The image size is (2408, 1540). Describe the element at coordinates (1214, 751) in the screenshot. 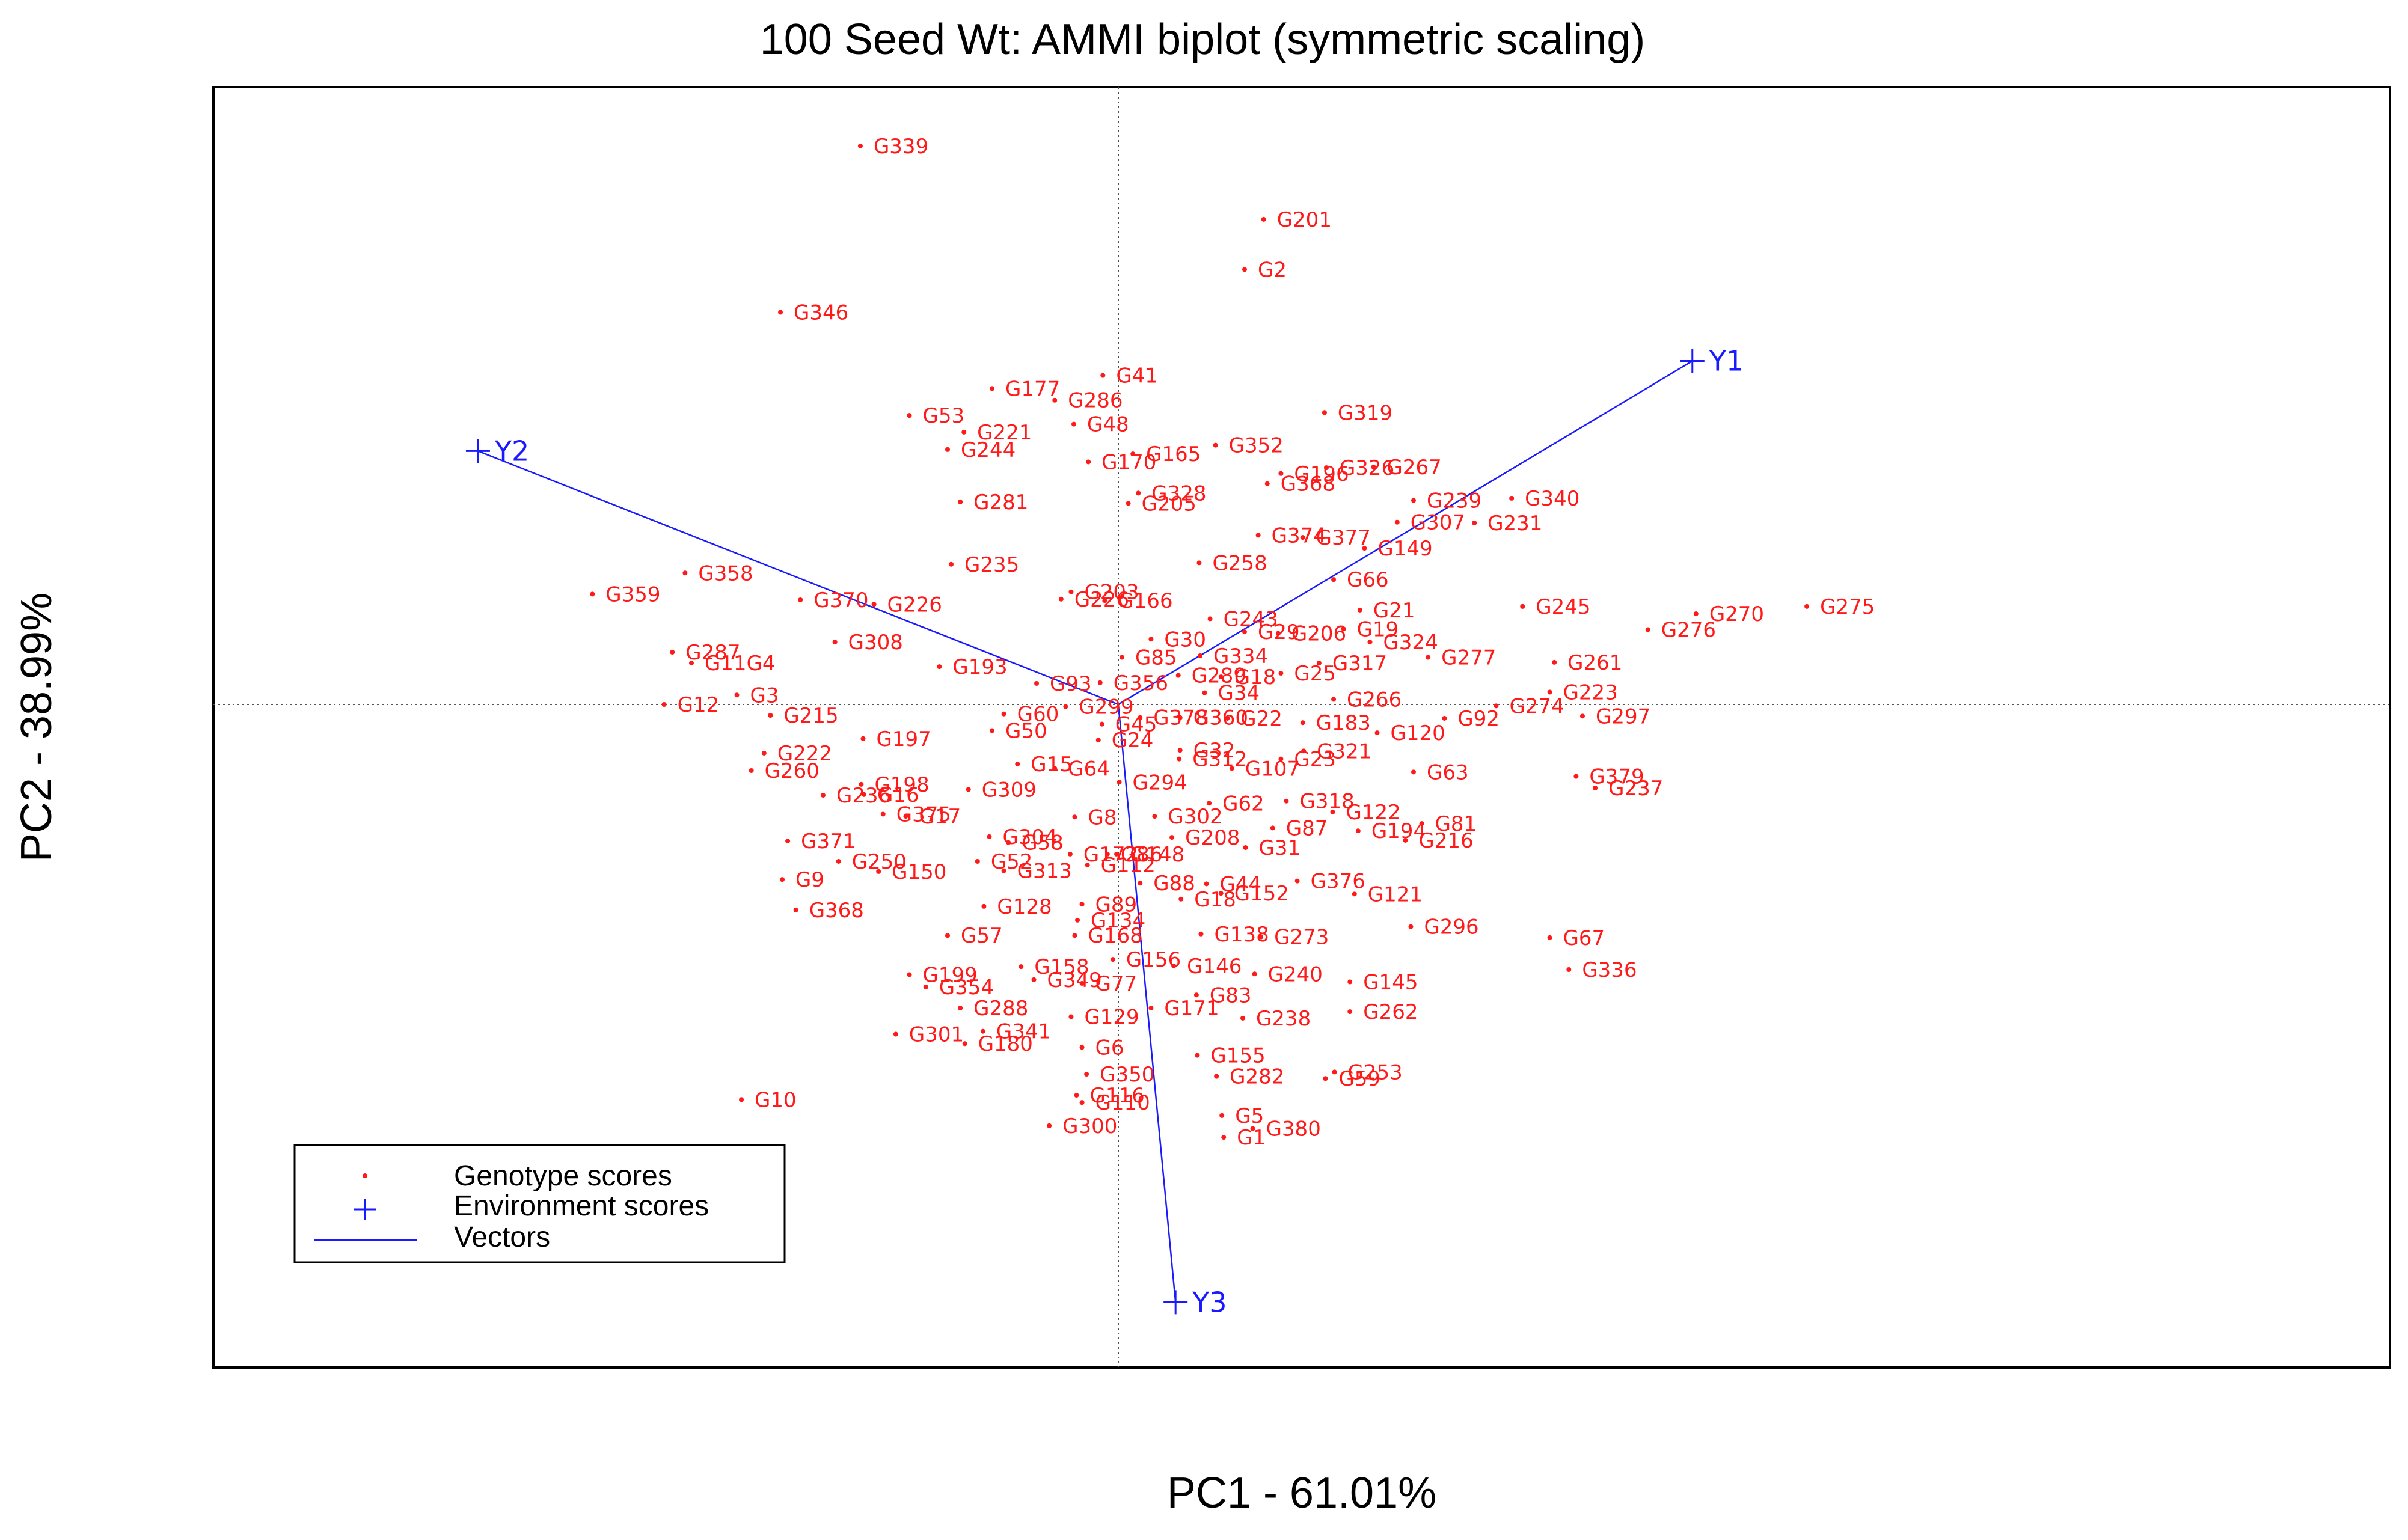

I see `genotype-label: G32` at that location.